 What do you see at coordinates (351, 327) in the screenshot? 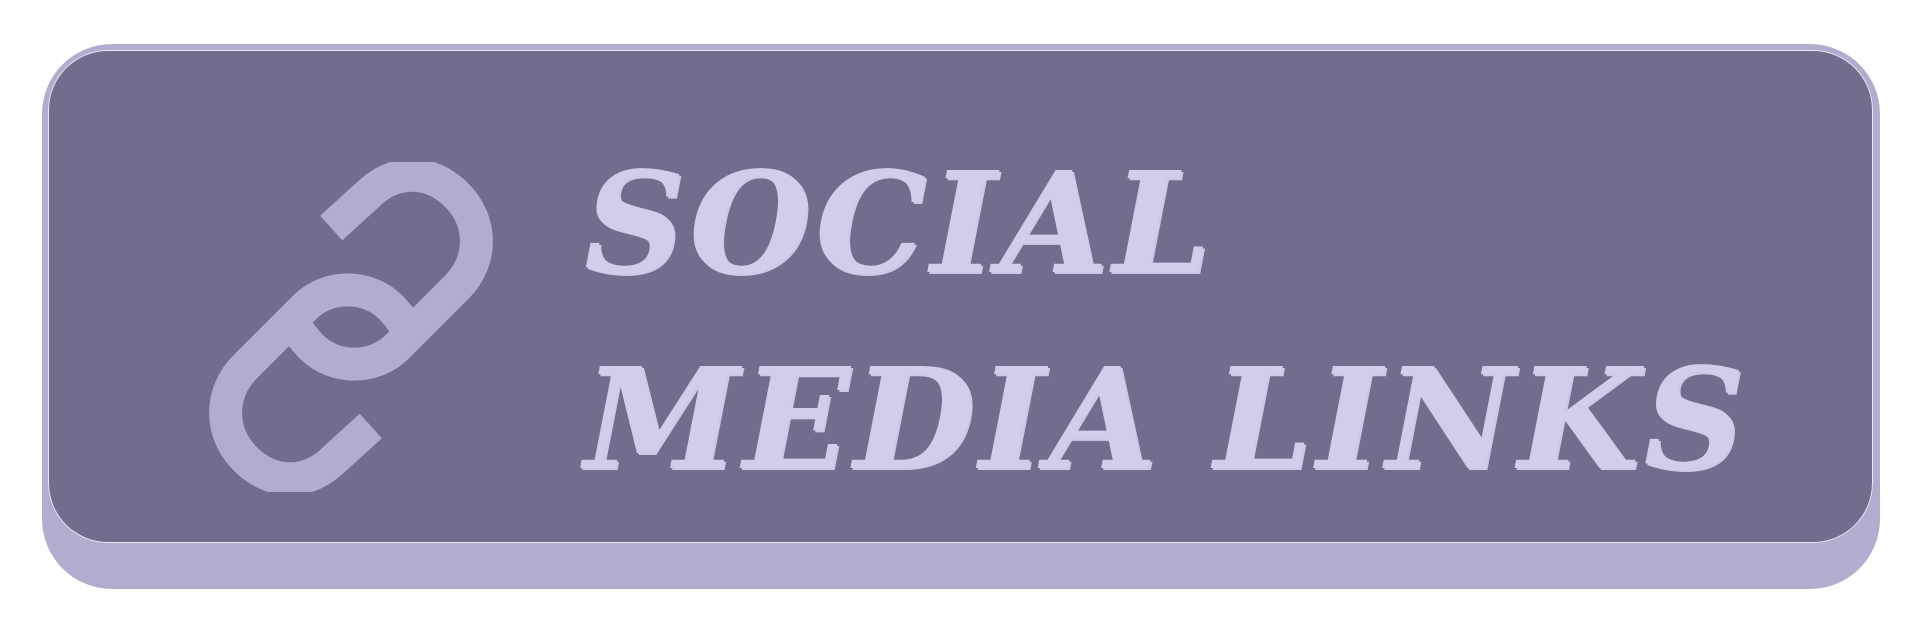
I see `chain-link-icon` at bounding box center [351, 327].